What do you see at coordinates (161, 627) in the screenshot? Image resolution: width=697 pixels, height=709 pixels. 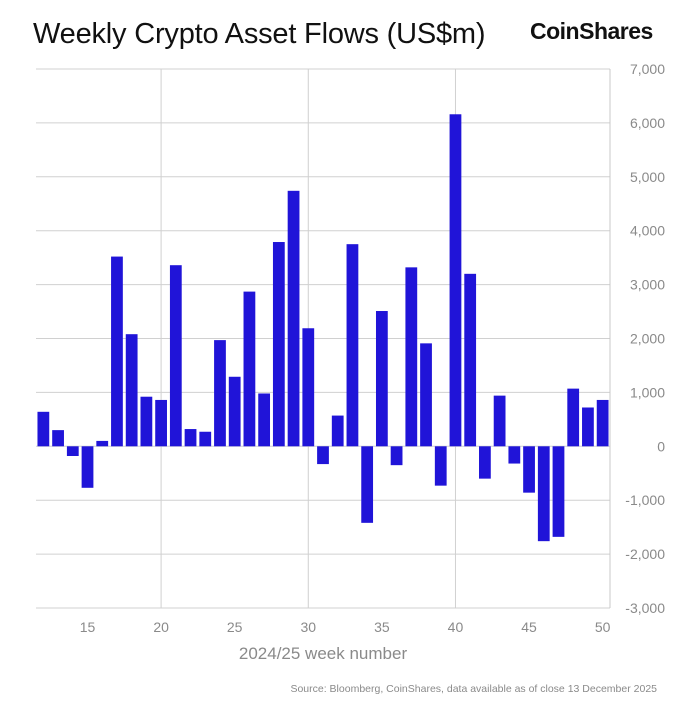 I see `x-tick-label: 20` at bounding box center [161, 627].